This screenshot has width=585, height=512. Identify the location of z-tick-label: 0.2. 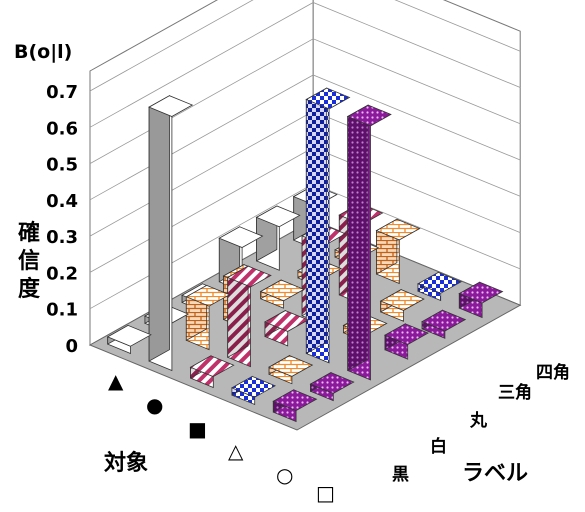
(62, 273).